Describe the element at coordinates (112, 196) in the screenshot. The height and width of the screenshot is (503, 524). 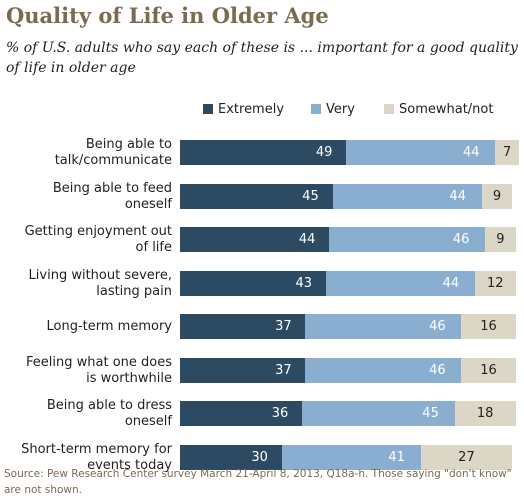
I see `category-label: Being able to feed oneself` at that location.